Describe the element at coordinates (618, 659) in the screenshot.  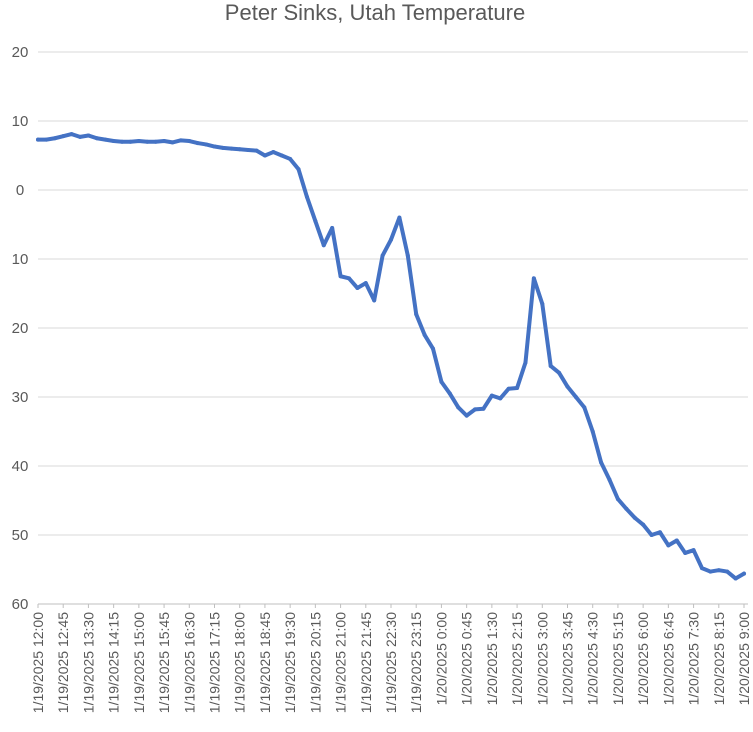
I see `x-tick-label: 1/20/2025 5:15` at that location.